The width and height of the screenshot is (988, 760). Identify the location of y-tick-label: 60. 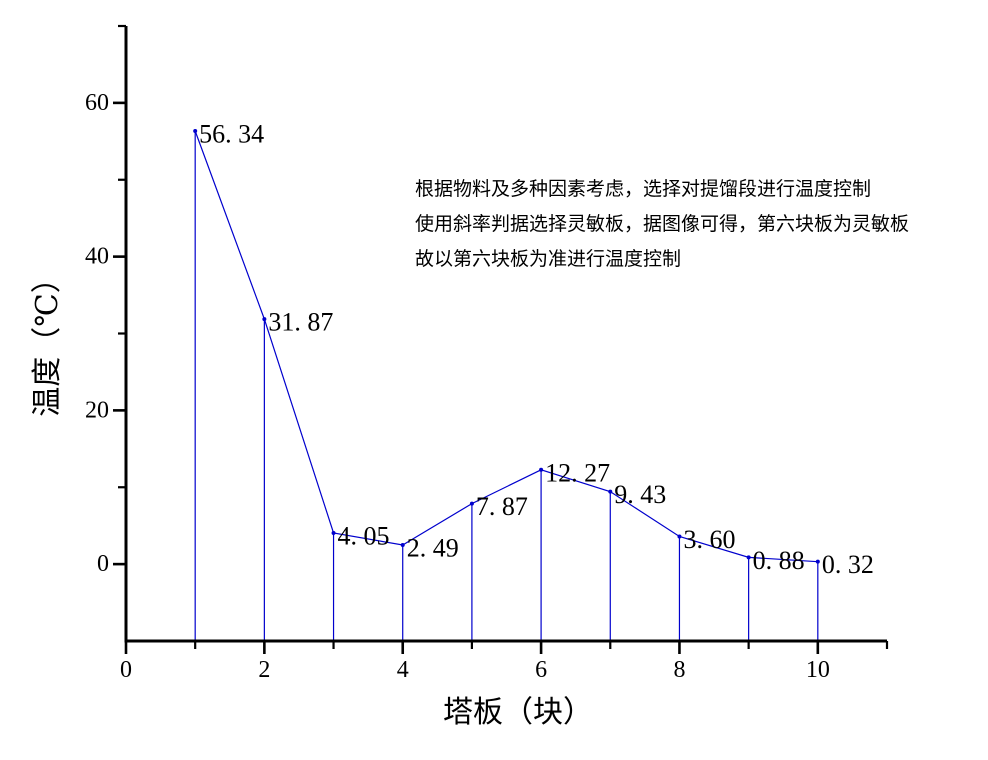
(97, 103).